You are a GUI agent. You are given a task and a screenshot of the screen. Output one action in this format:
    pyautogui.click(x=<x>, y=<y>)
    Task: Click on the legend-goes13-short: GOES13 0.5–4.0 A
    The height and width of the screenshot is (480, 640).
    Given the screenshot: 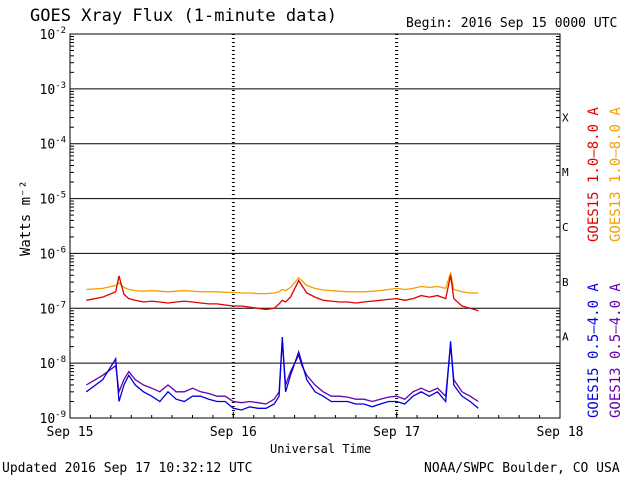 What is the action you would take?
    pyautogui.click(x=616, y=350)
    